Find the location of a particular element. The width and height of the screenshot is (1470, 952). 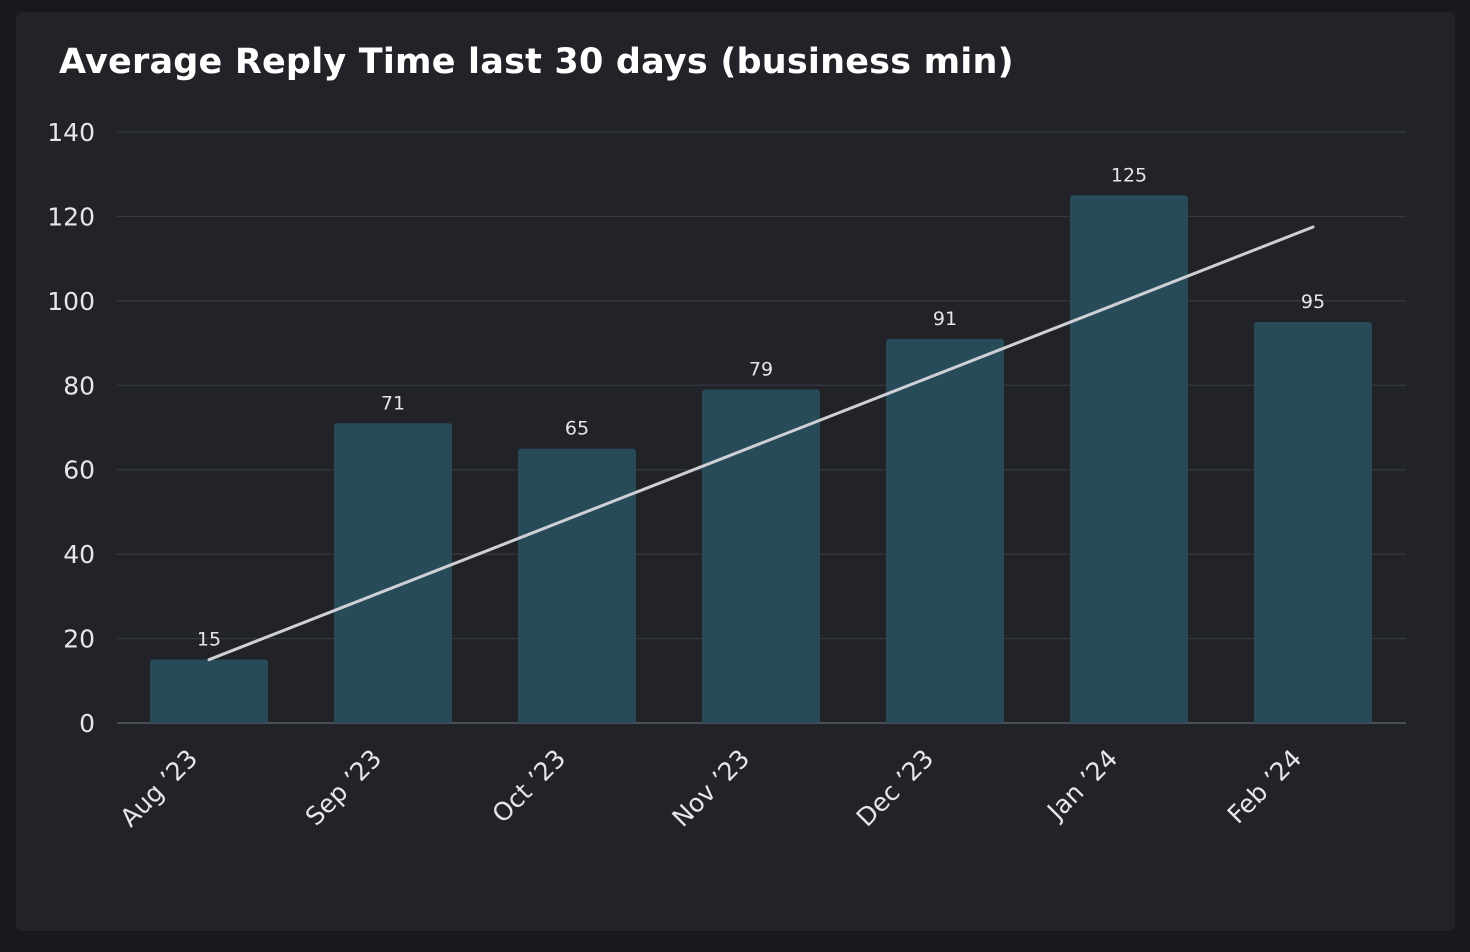

x-tick-label: Feb ’24 is located at coordinates (1265, 787).